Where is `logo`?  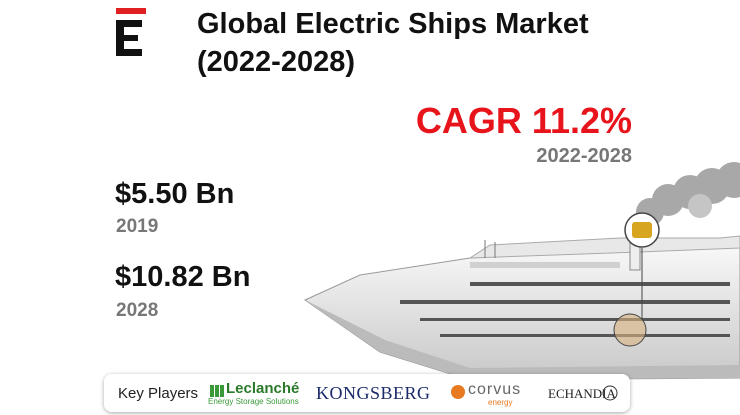 logo is located at coordinates (131, 32).